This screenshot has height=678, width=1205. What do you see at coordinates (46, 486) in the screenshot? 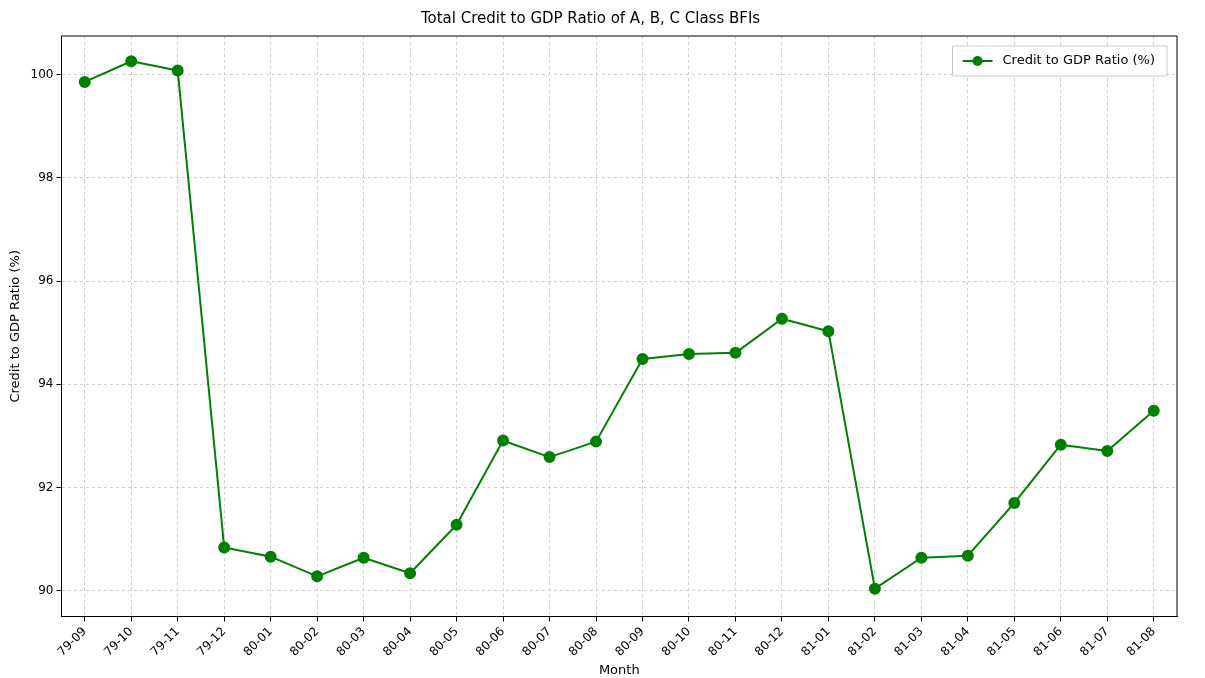
I see `y-tick-label: 92` at bounding box center [46, 486].